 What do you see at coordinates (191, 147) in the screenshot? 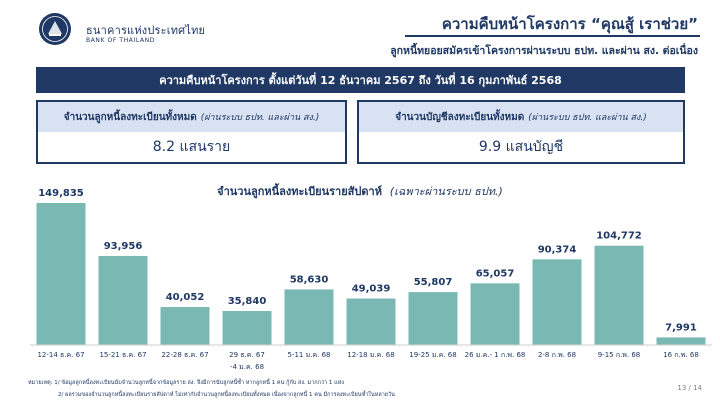
I see `card-value: 8.2 แสนราย` at bounding box center [191, 147].